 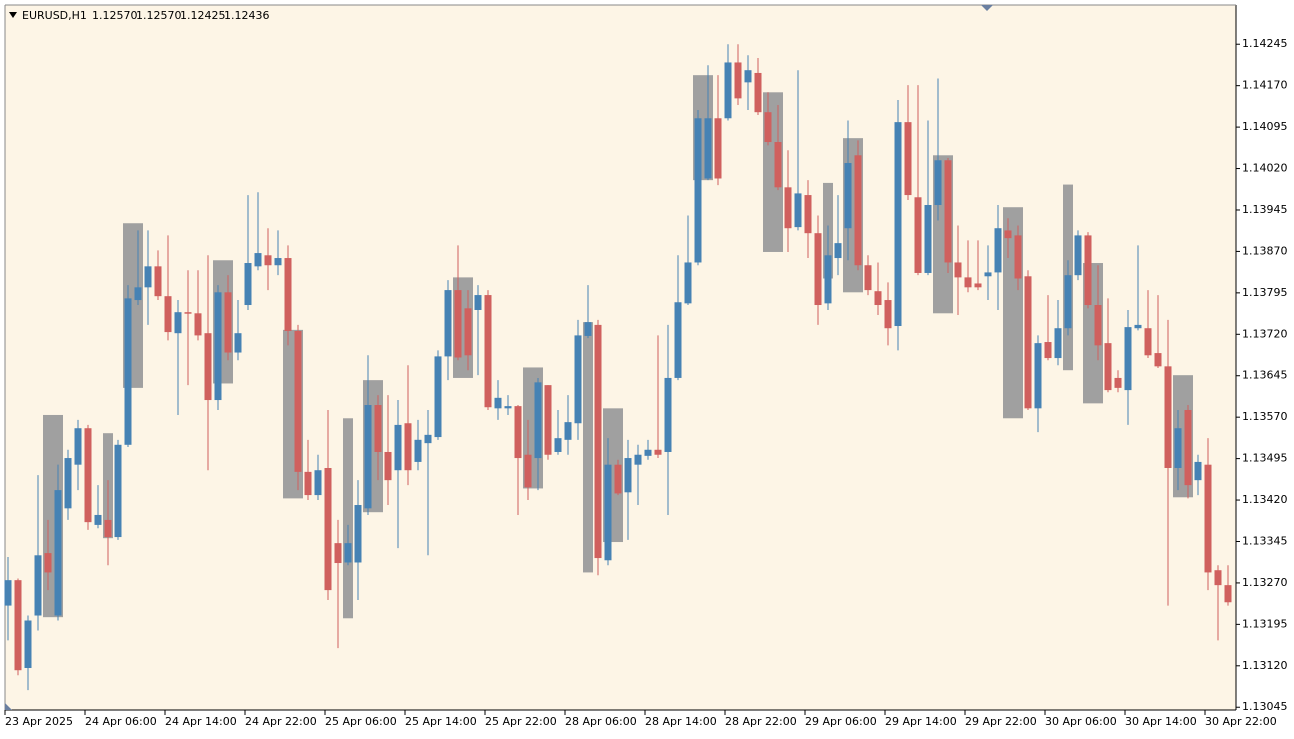 I want to click on y-tick-label: 1.13420, so click(x=1265, y=499).